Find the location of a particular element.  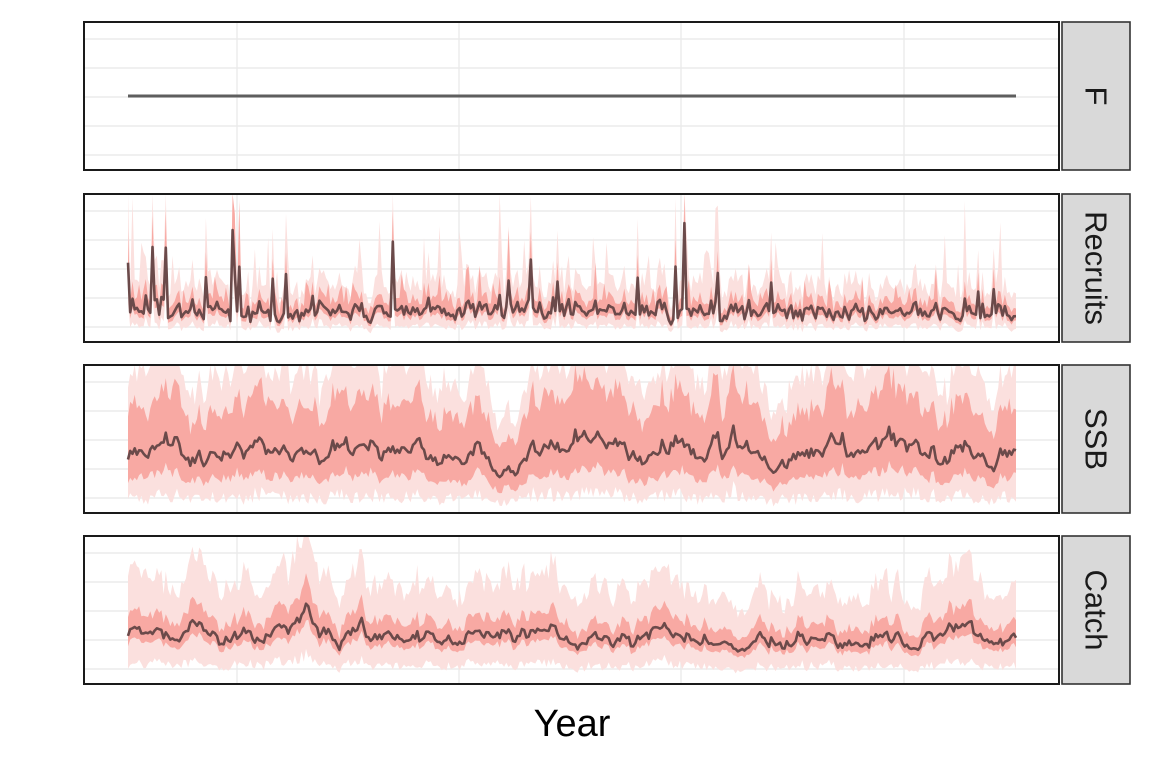

facet-label: Catch is located at coordinates (1096, 610).